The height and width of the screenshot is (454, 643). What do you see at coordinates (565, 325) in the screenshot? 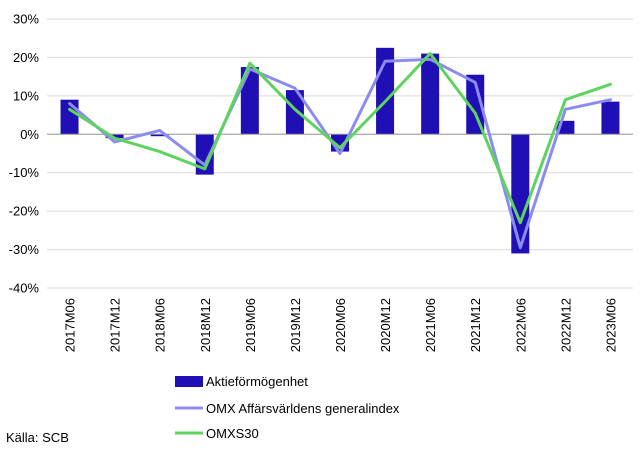
I see `x-tick-label: 2022M12` at bounding box center [565, 325].